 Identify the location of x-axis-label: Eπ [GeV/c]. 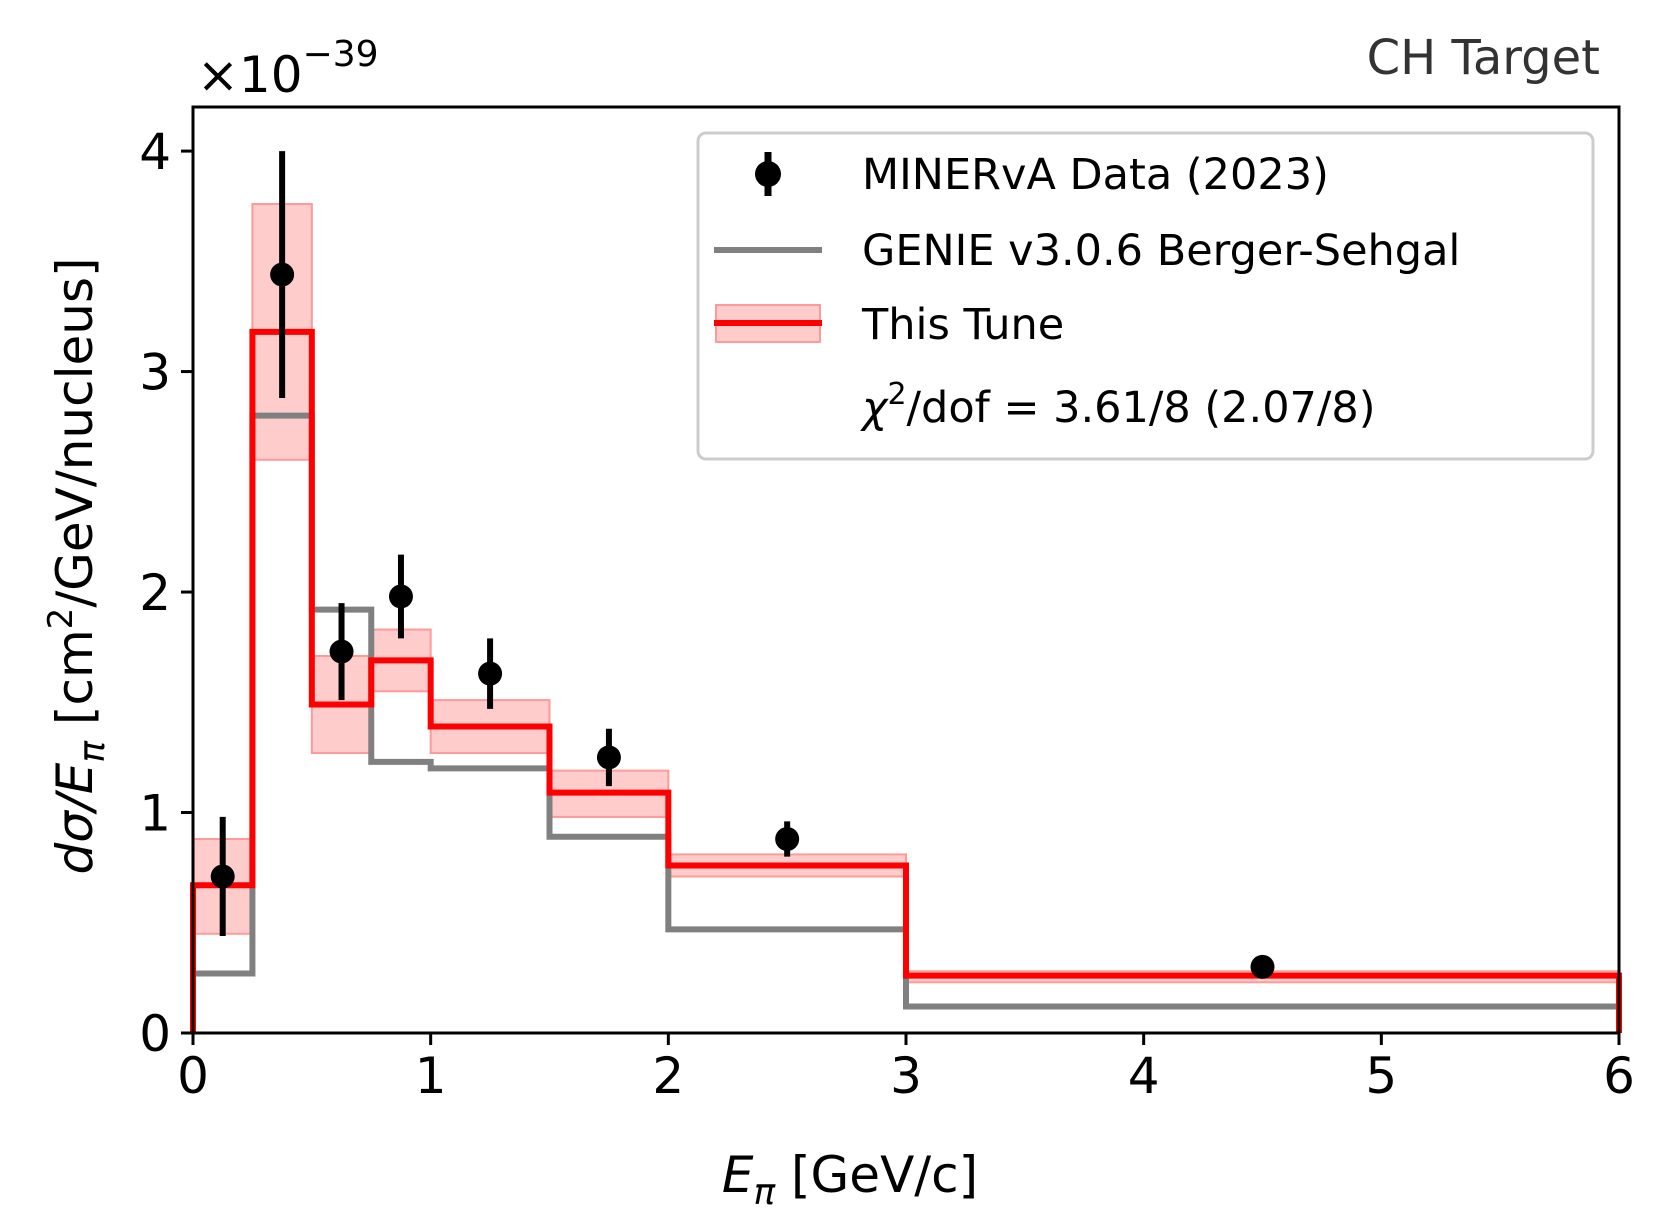
(850, 1179).